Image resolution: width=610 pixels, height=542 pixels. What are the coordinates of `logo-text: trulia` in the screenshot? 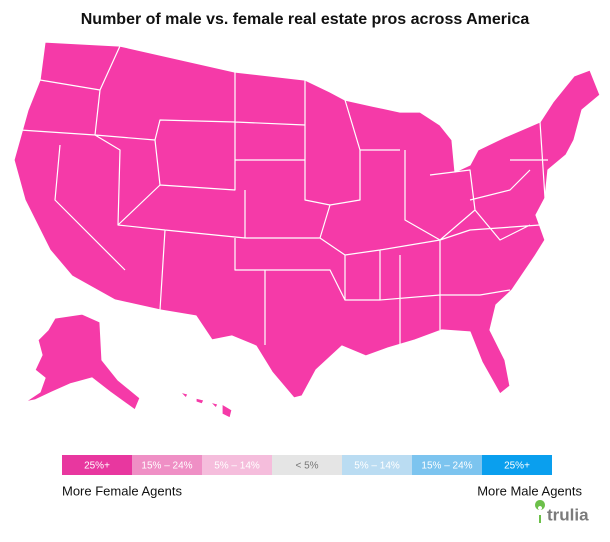 It's located at (568, 514).